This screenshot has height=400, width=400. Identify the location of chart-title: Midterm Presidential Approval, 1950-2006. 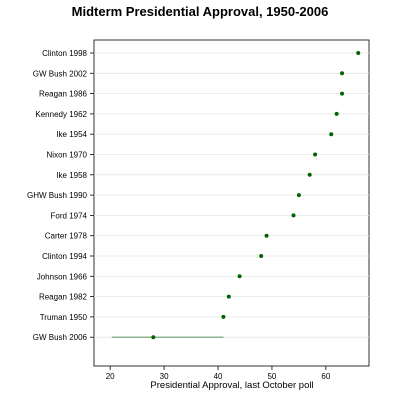
(200, 11).